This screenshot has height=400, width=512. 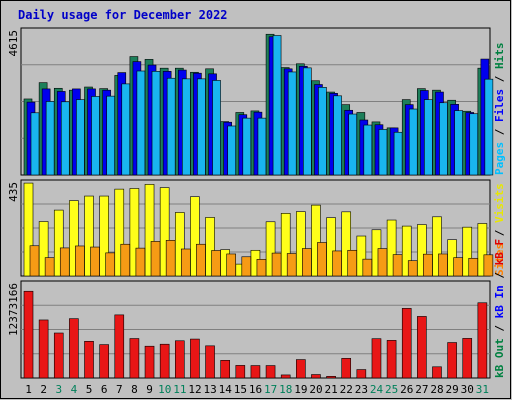 What do you see at coordinates (391, 389) in the screenshot?
I see `x-label-day-25: 25` at bounding box center [391, 389].